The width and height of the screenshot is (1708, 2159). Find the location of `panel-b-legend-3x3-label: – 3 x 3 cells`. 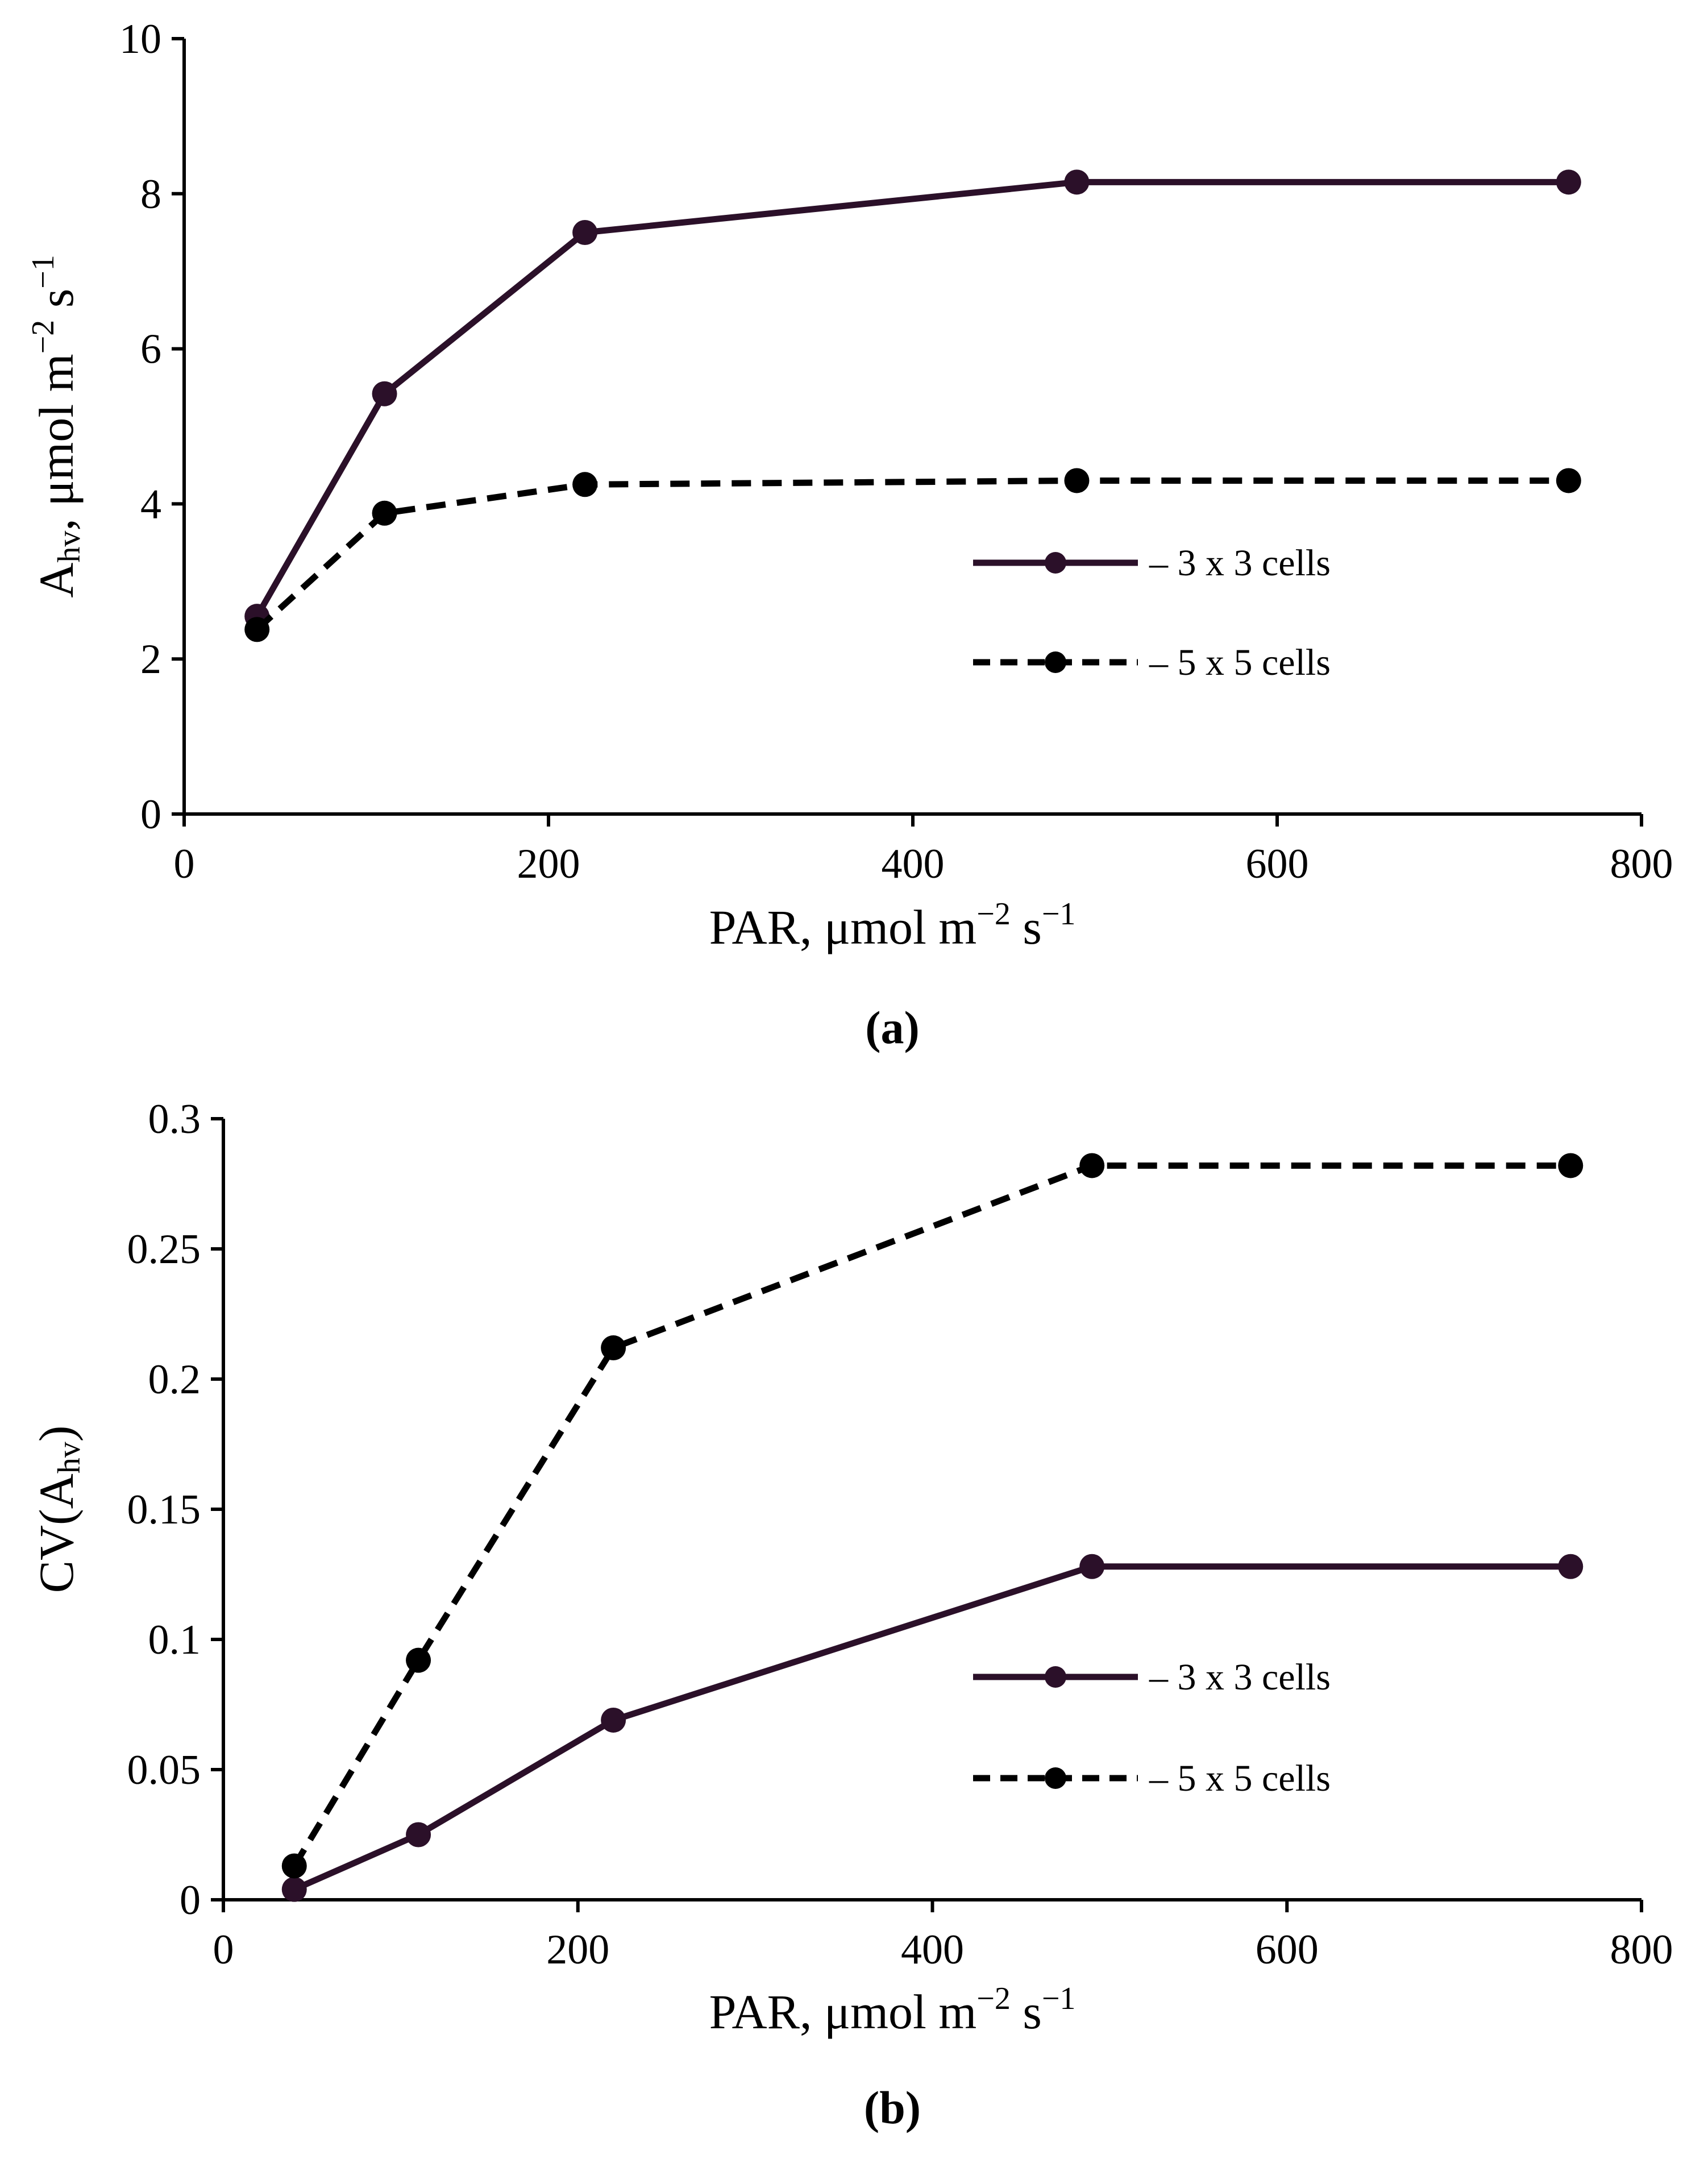

panel-b-legend-3x3-label: – 3 x 3 cells is located at coordinates (1240, 1677).